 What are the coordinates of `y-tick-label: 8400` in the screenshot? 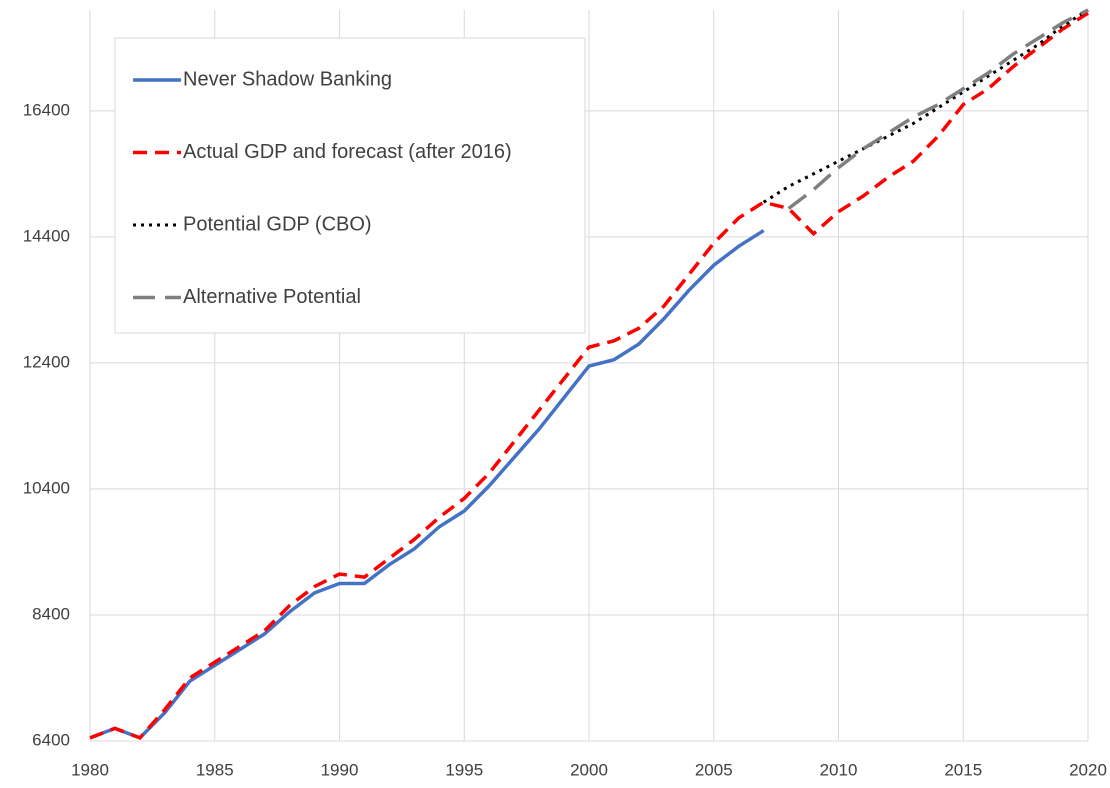 It's located at (51, 613).